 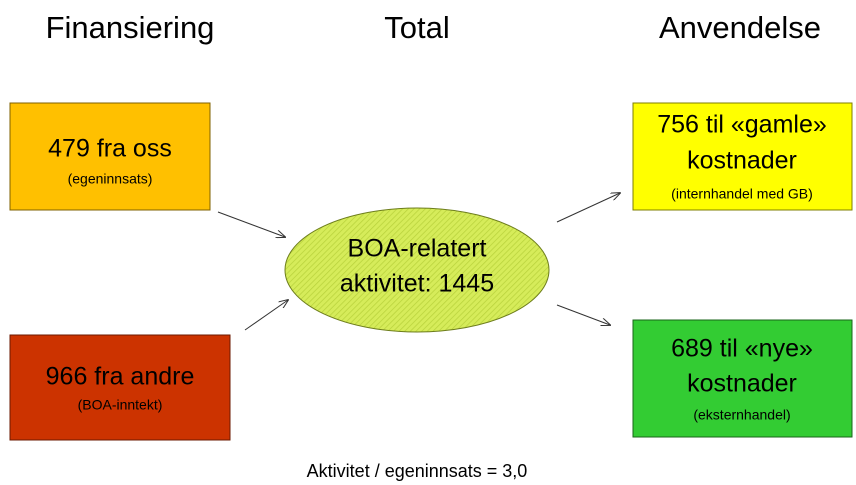 I want to click on ellipse, so click(x=417, y=270).